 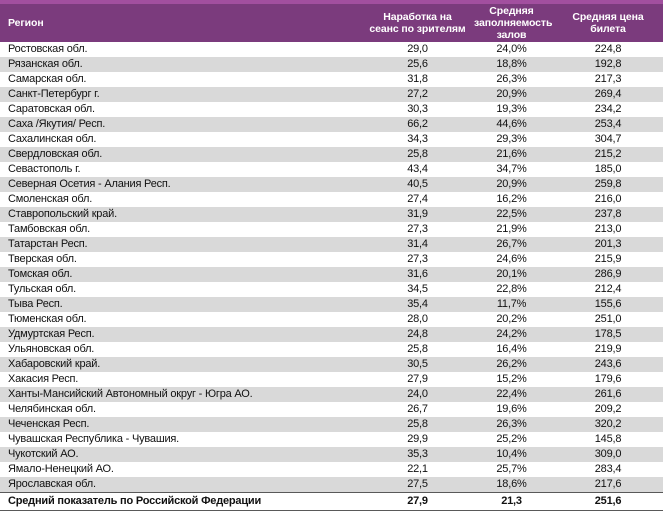 I want to click on ticket-price-cell: 269,4, so click(x=608, y=94).